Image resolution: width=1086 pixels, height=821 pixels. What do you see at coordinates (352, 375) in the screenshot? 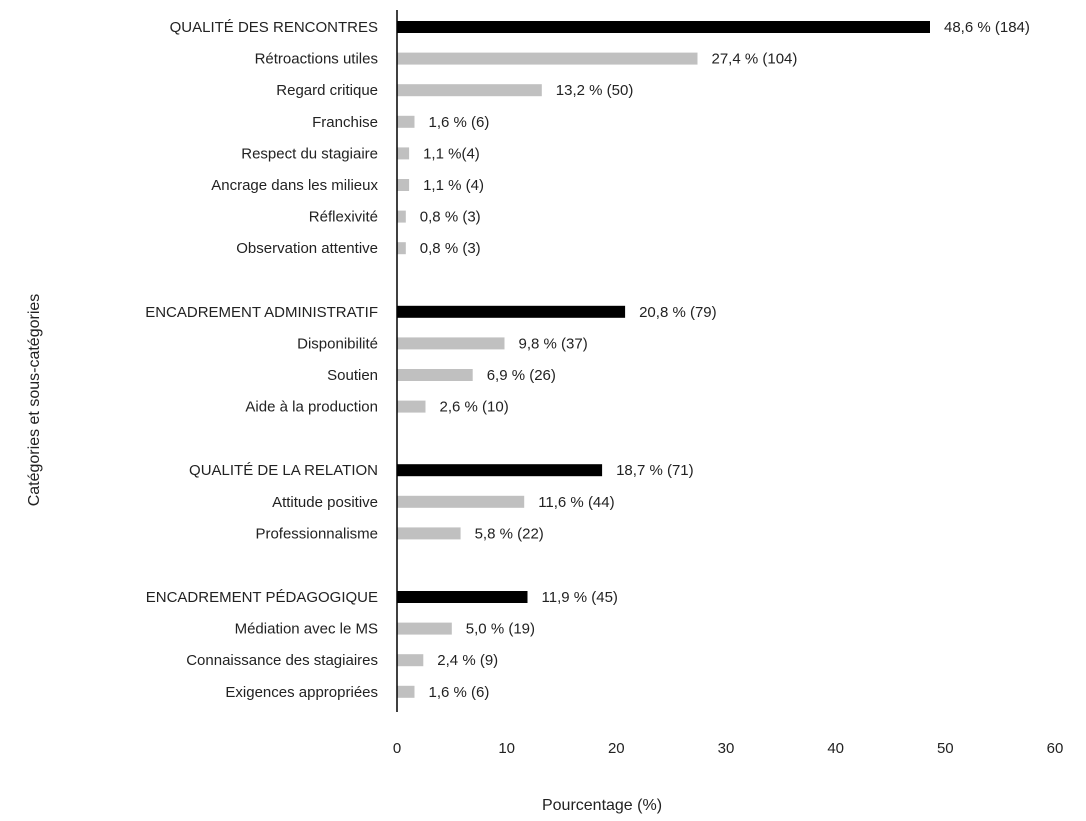
I see `subcategory-label: Soutien` at bounding box center [352, 375].